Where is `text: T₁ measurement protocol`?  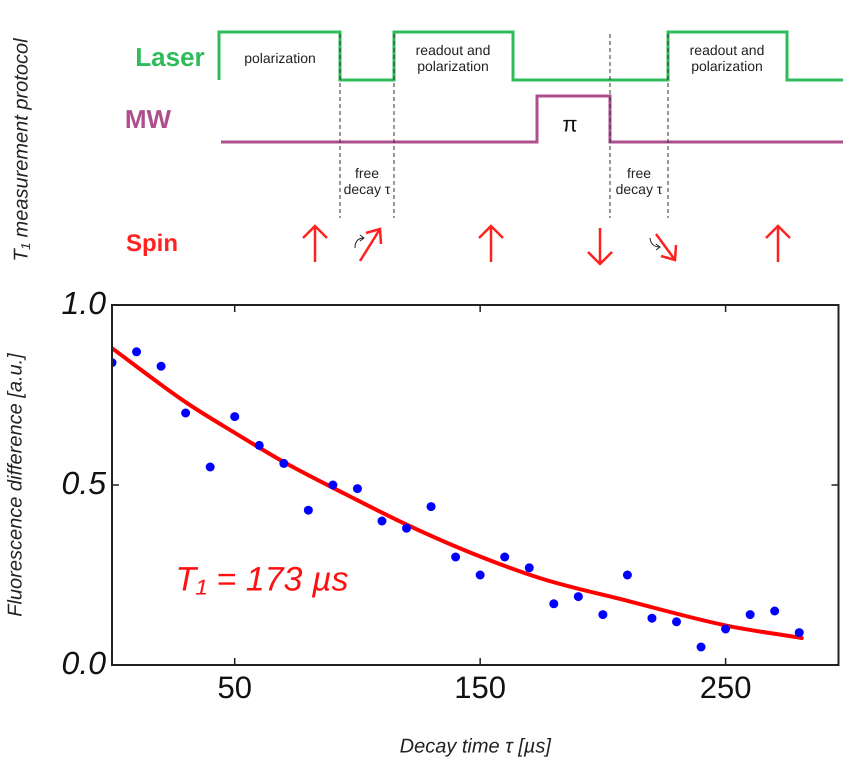 text: T₁ measurement protocol is located at coordinates (22, 150).